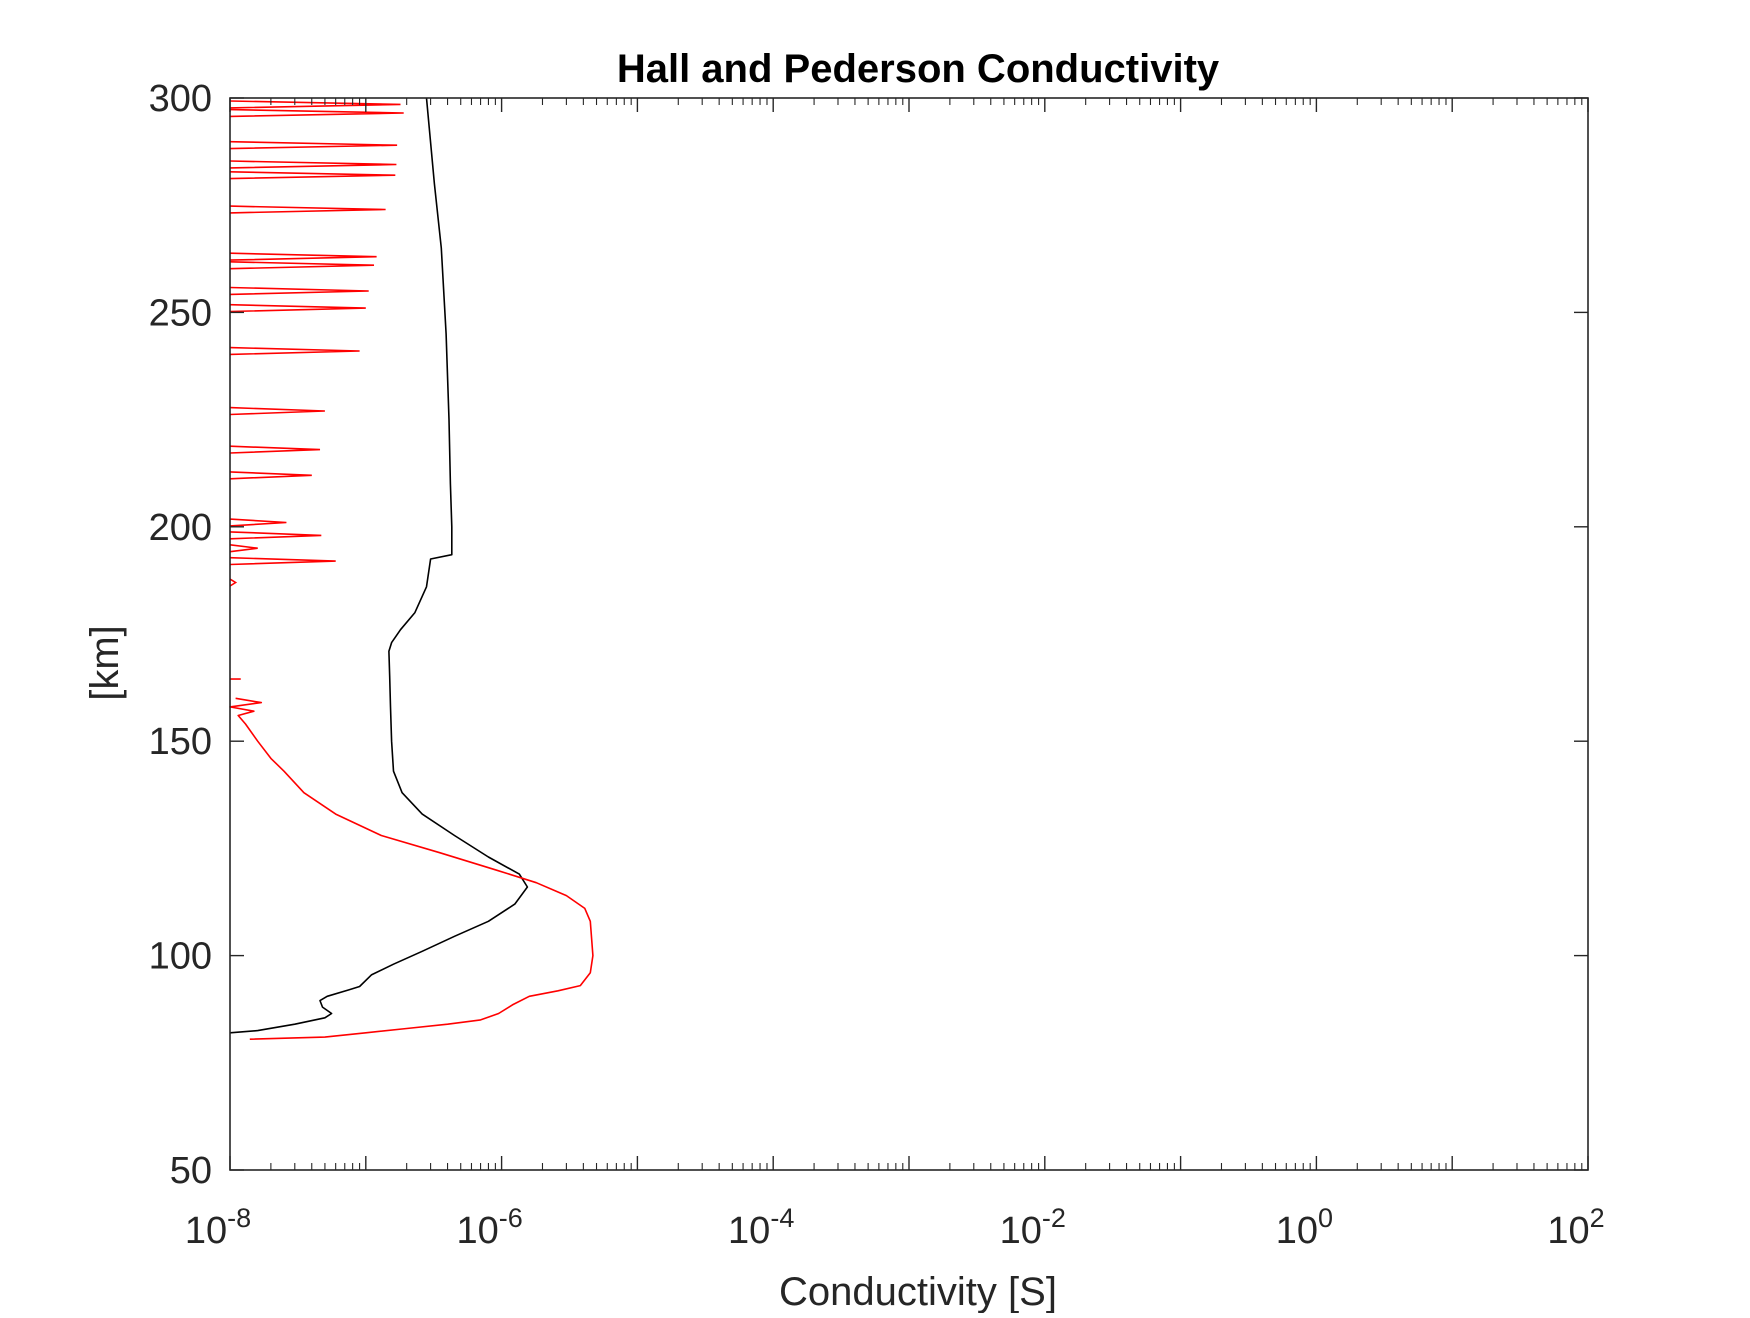 This screenshot has width=1750, height=1318. What do you see at coordinates (180, 99) in the screenshot?
I see `y-tick-label: 300` at bounding box center [180, 99].